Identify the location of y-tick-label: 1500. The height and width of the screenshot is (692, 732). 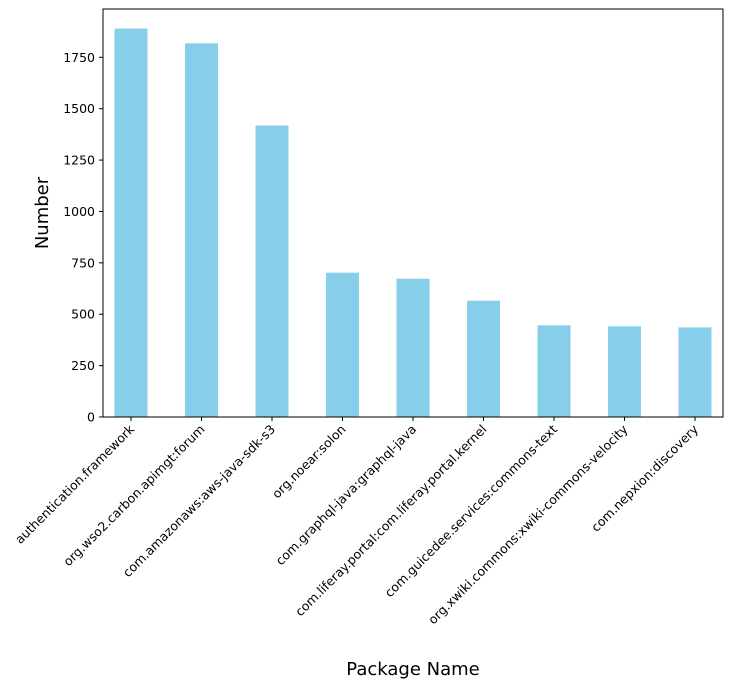
(79, 108).